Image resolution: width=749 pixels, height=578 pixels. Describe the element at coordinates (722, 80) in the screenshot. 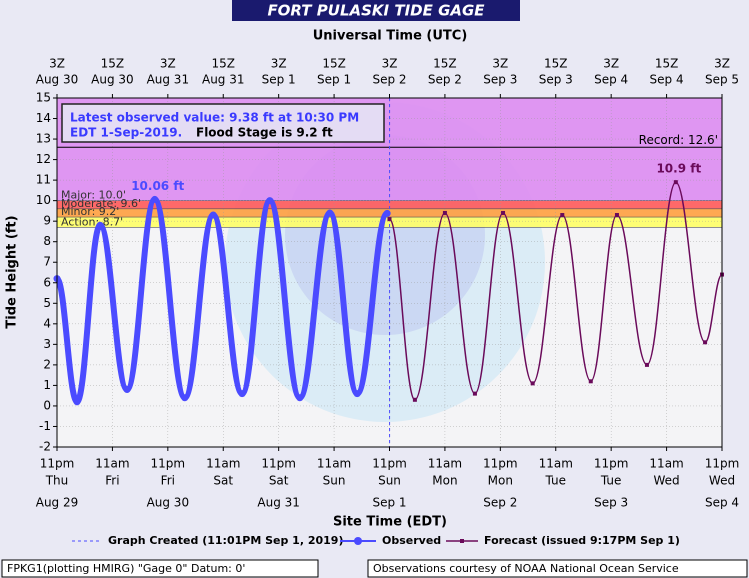

I see `x2-tick-date: Sep 5` at that location.